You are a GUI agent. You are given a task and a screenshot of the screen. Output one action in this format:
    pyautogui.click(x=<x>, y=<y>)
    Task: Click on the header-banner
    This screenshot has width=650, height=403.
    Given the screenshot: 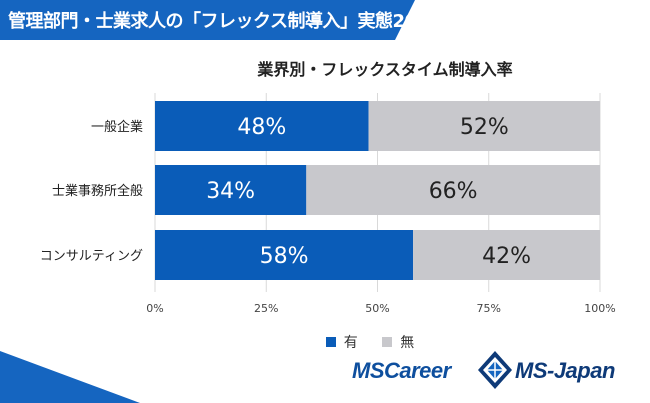 What is the action you would take?
    pyautogui.click(x=207, y=20)
    